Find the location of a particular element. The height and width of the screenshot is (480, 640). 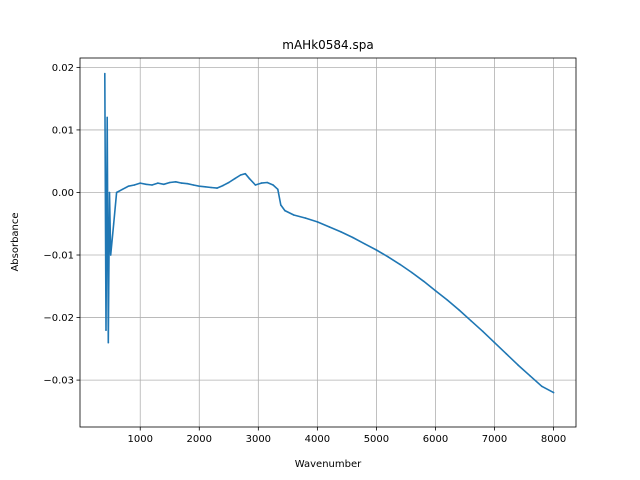

y-axis-label: Absorbance is located at coordinates (15, 241).